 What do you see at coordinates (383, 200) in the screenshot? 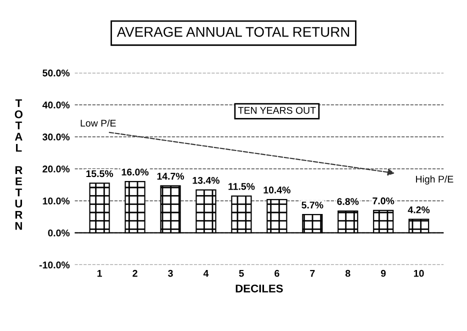
I see `data-label: 7.0%` at bounding box center [383, 200].